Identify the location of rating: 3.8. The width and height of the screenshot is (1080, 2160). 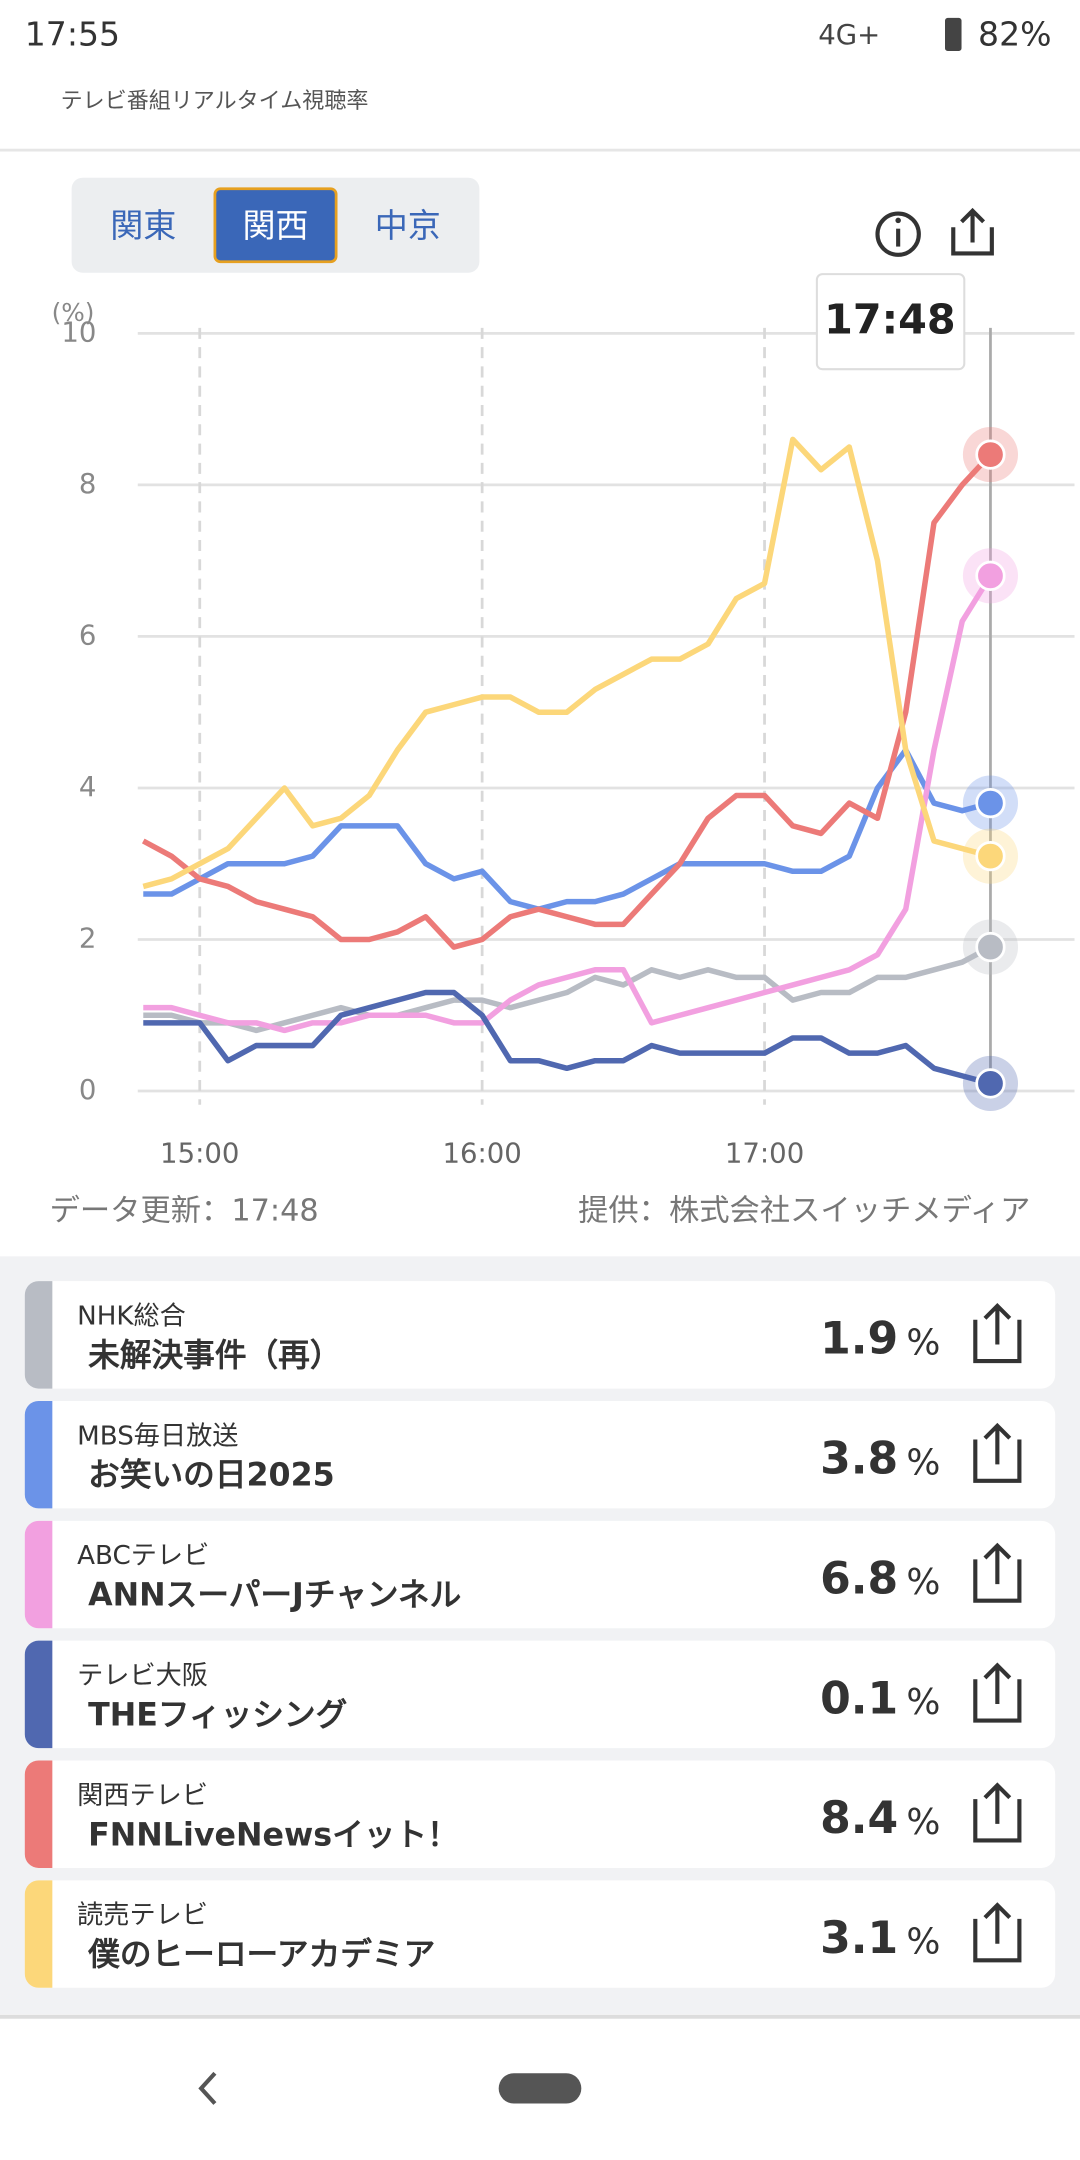
(859, 1459).